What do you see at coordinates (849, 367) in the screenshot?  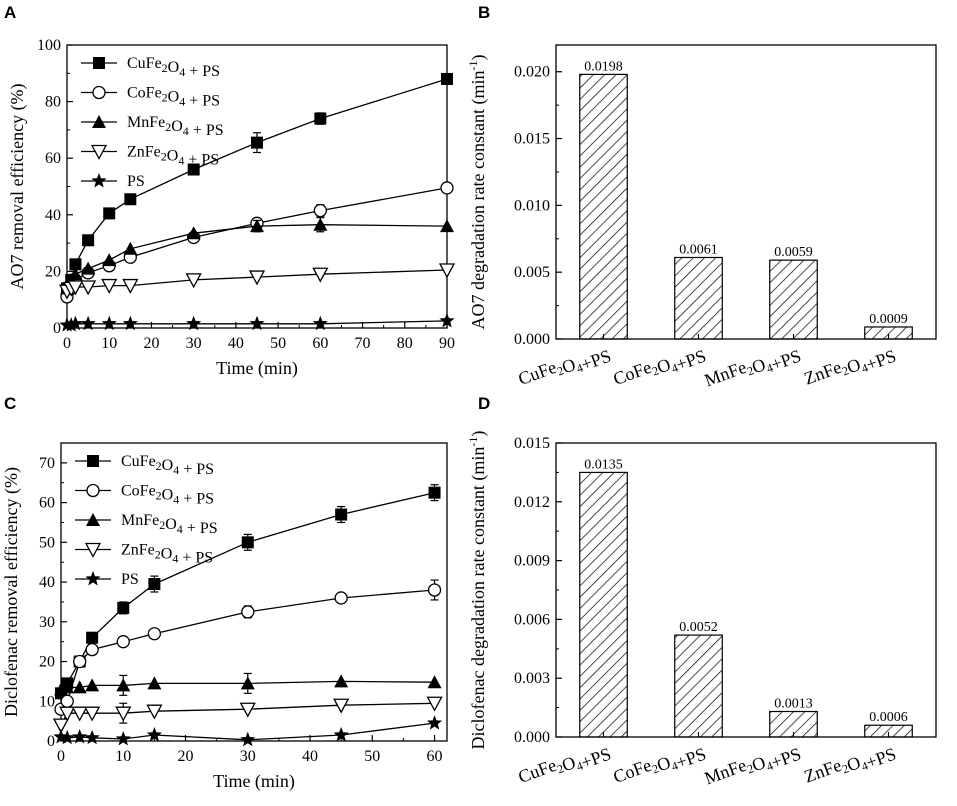 I see `x-category-label: ZnFe2O4+PS` at bounding box center [849, 367].